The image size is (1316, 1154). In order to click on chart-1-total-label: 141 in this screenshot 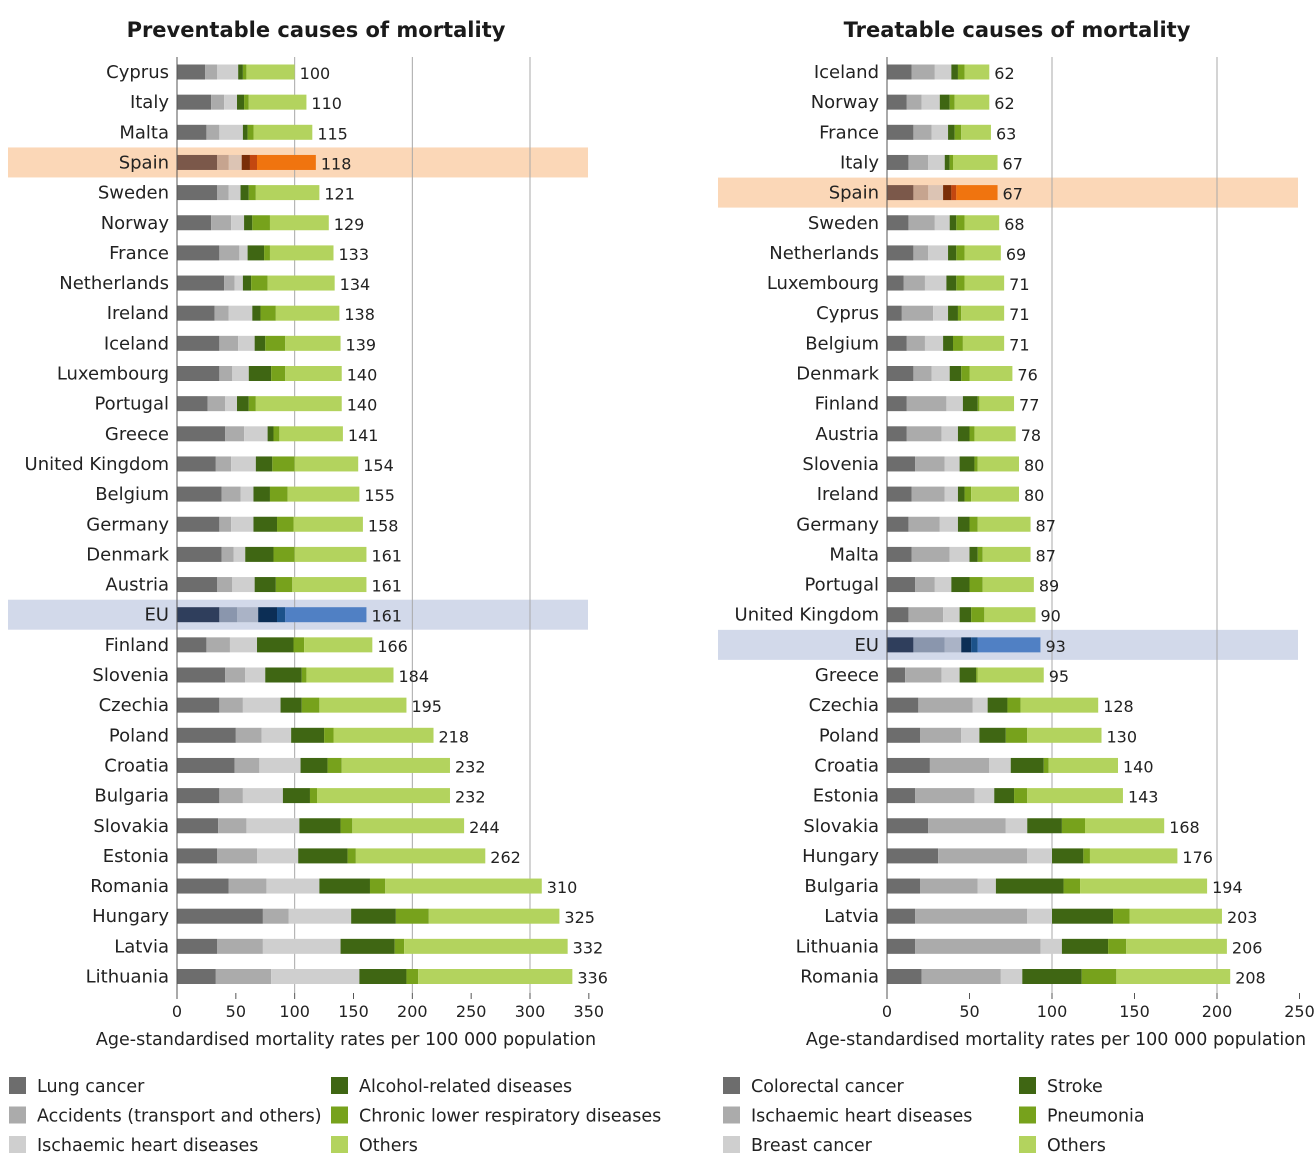, I will do `click(363, 435)`.